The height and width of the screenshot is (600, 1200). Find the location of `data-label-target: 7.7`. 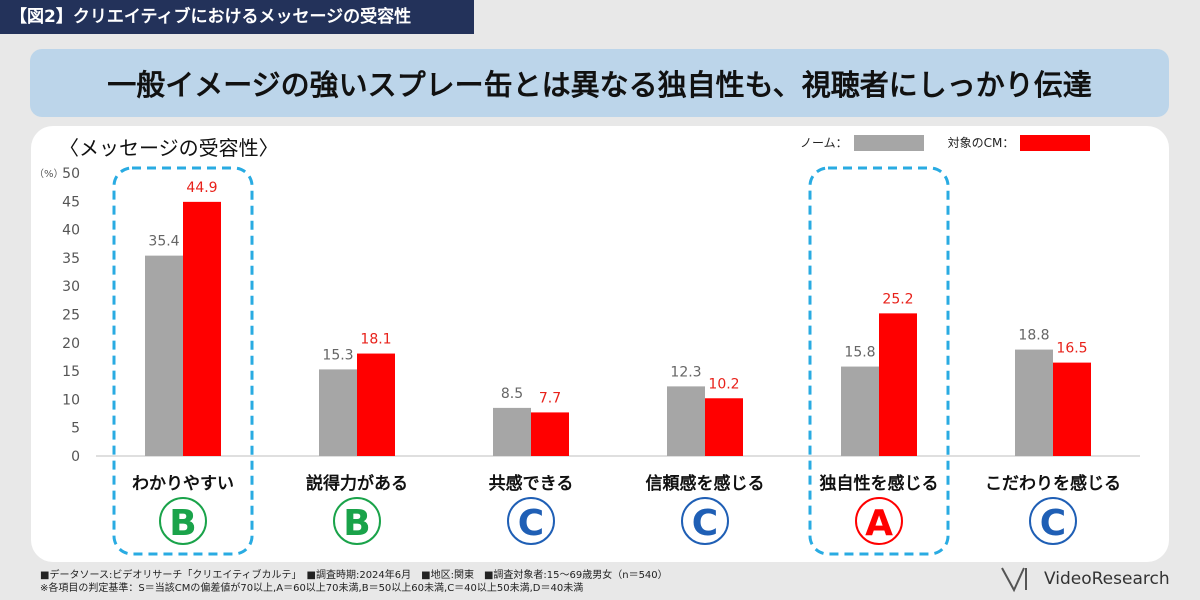

data-label-target: 7.7 is located at coordinates (550, 398).